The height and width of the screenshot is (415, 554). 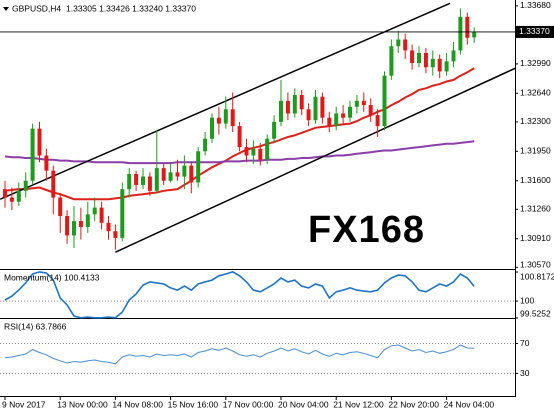 What do you see at coordinates (535, 93) in the screenshot?
I see `y-tick-label: 1.32640` at bounding box center [535, 93].